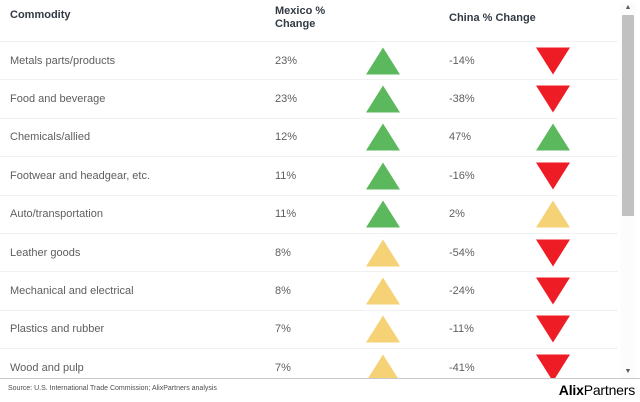 The height and width of the screenshot is (402, 640). I want to click on scrollbar-thumb, so click(628, 115).